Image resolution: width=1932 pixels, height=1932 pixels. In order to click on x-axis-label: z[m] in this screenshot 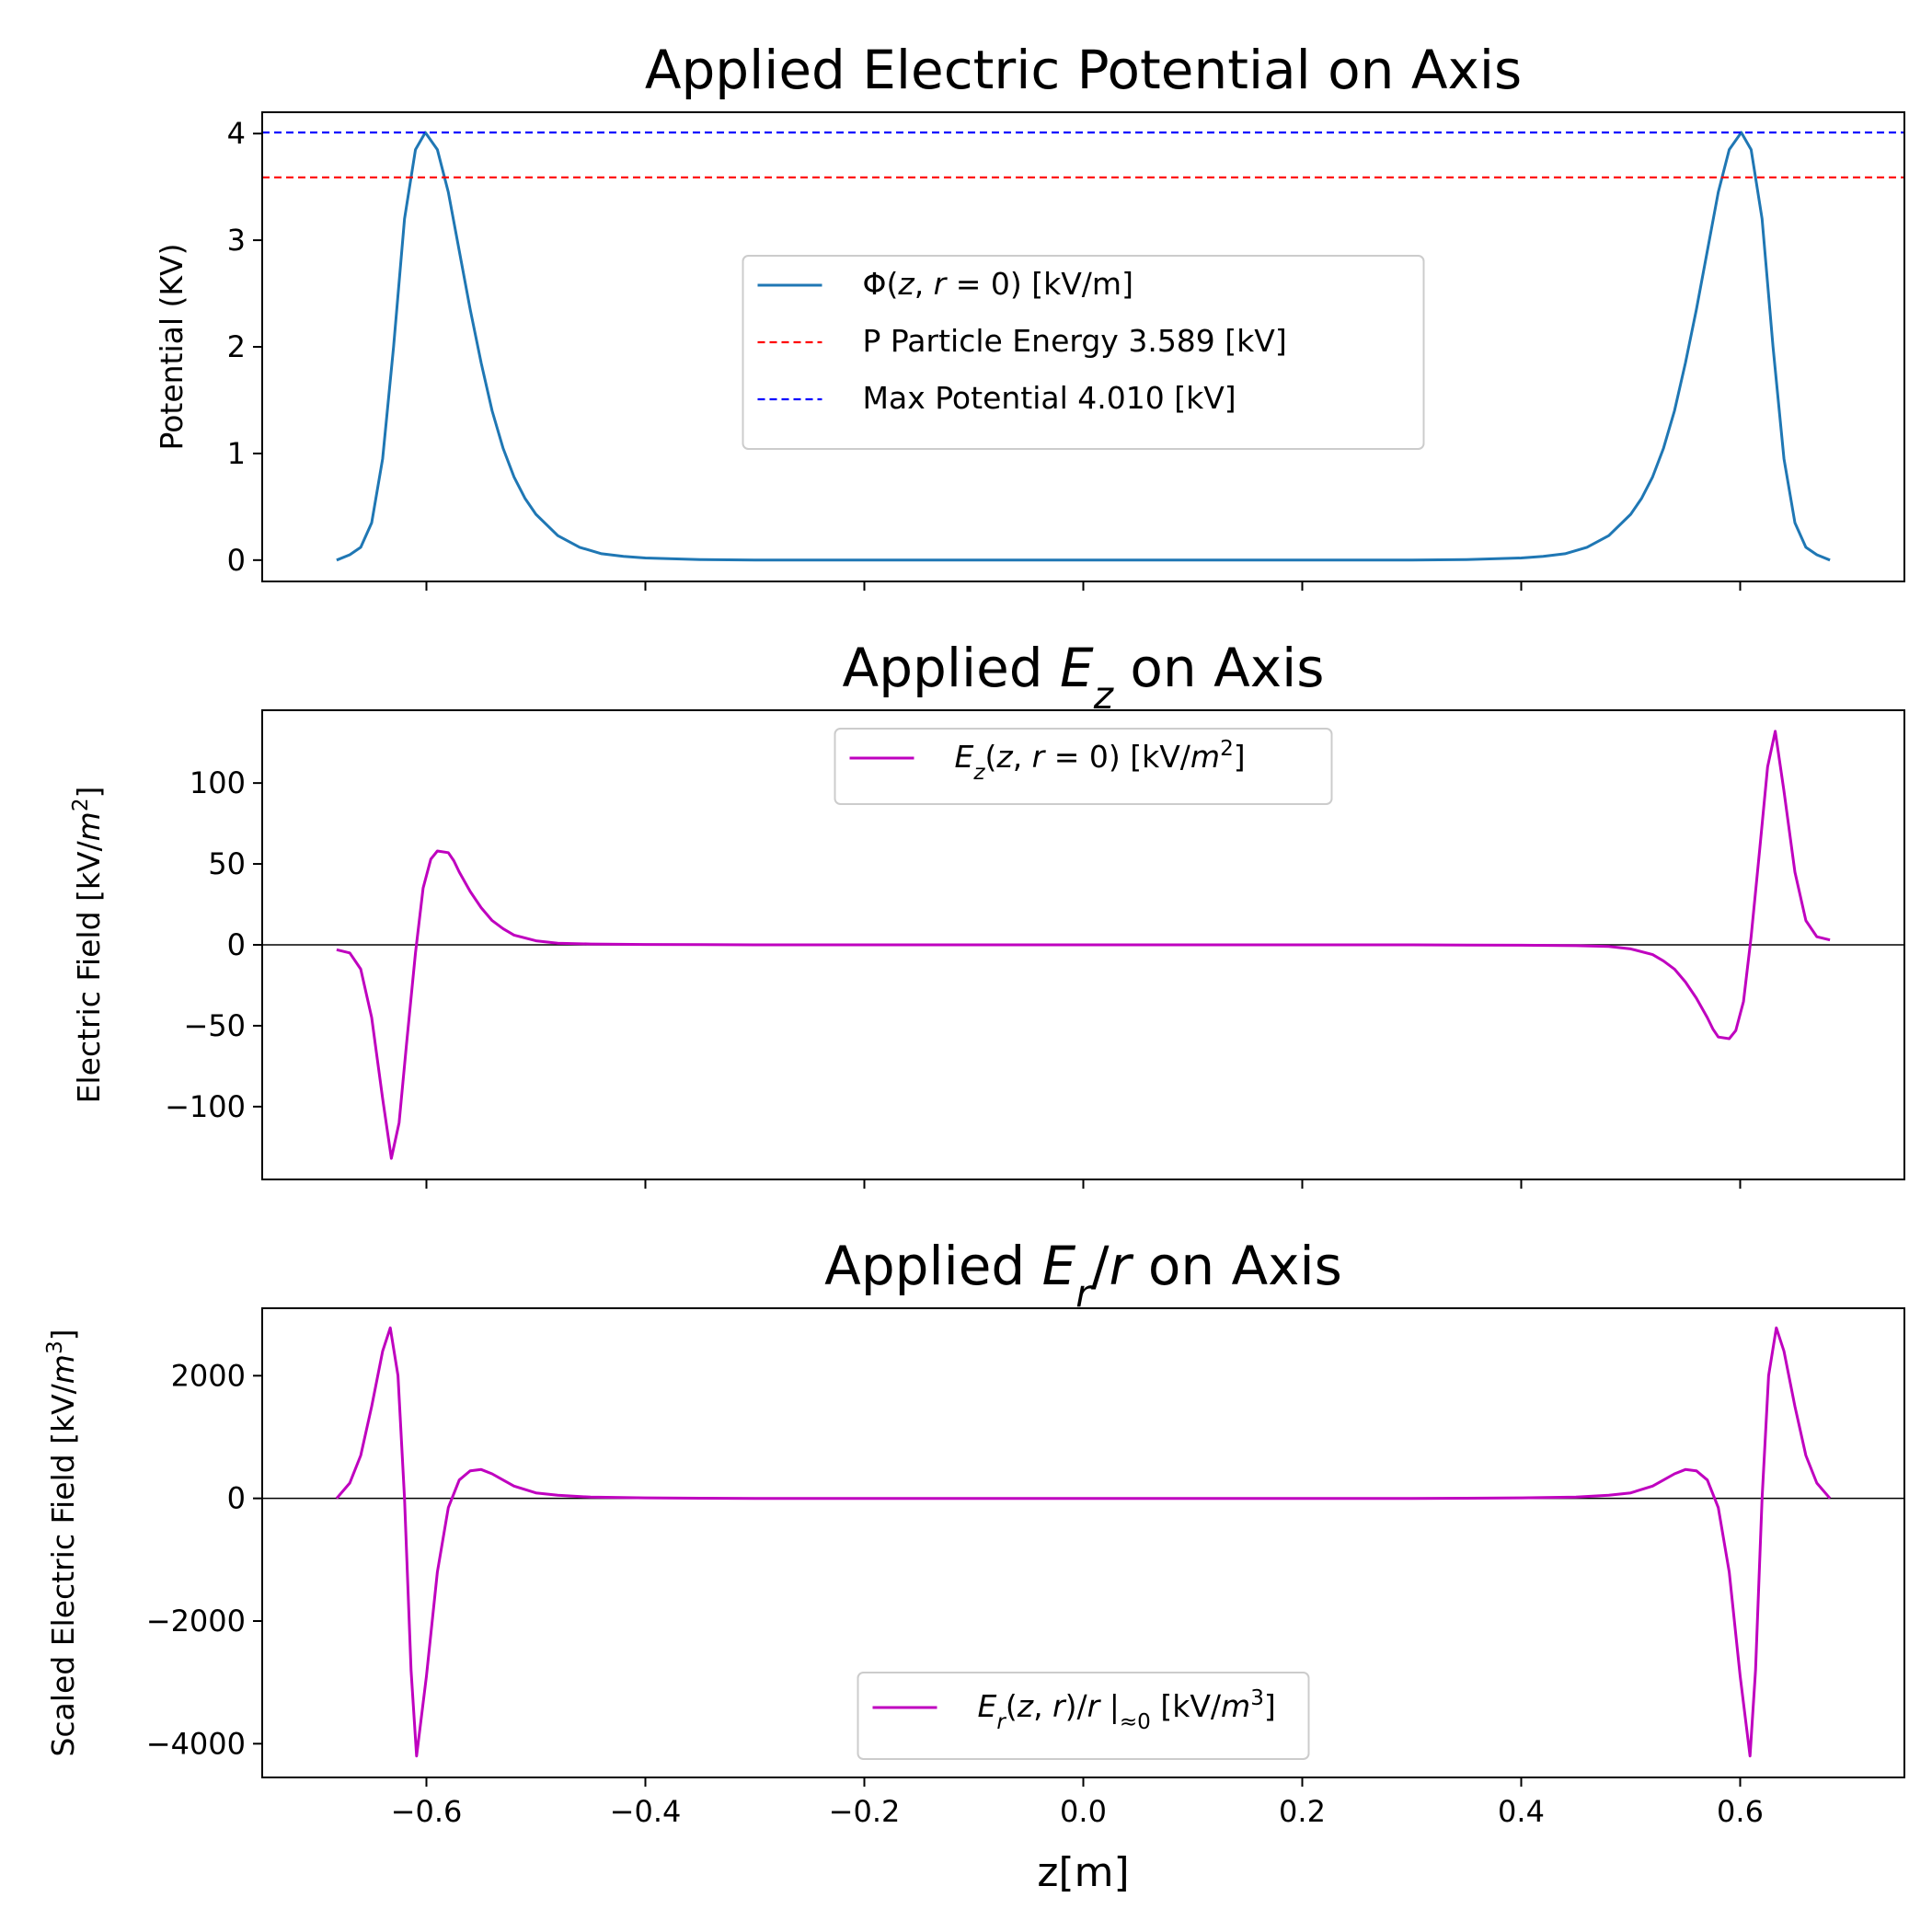, I will do `click(1083, 1872)`.